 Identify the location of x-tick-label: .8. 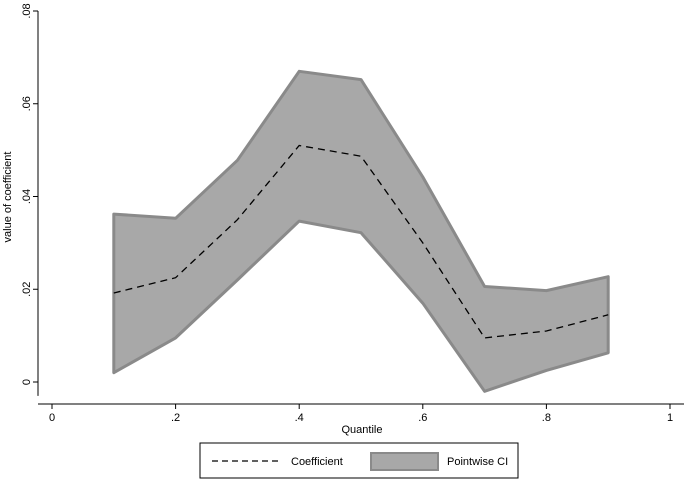
(546, 418).